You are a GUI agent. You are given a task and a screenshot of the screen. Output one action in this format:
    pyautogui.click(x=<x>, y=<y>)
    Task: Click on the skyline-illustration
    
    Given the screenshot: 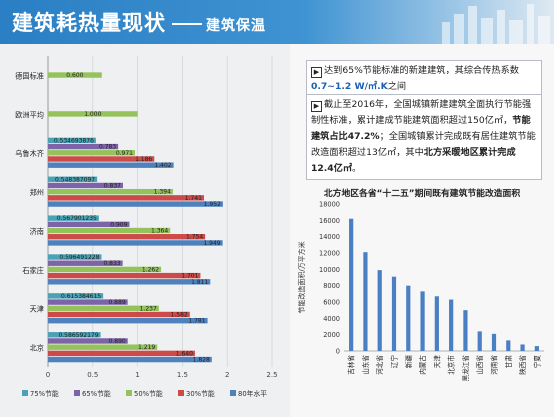 What is the action you would take?
    pyautogui.click(x=496, y=24)
    